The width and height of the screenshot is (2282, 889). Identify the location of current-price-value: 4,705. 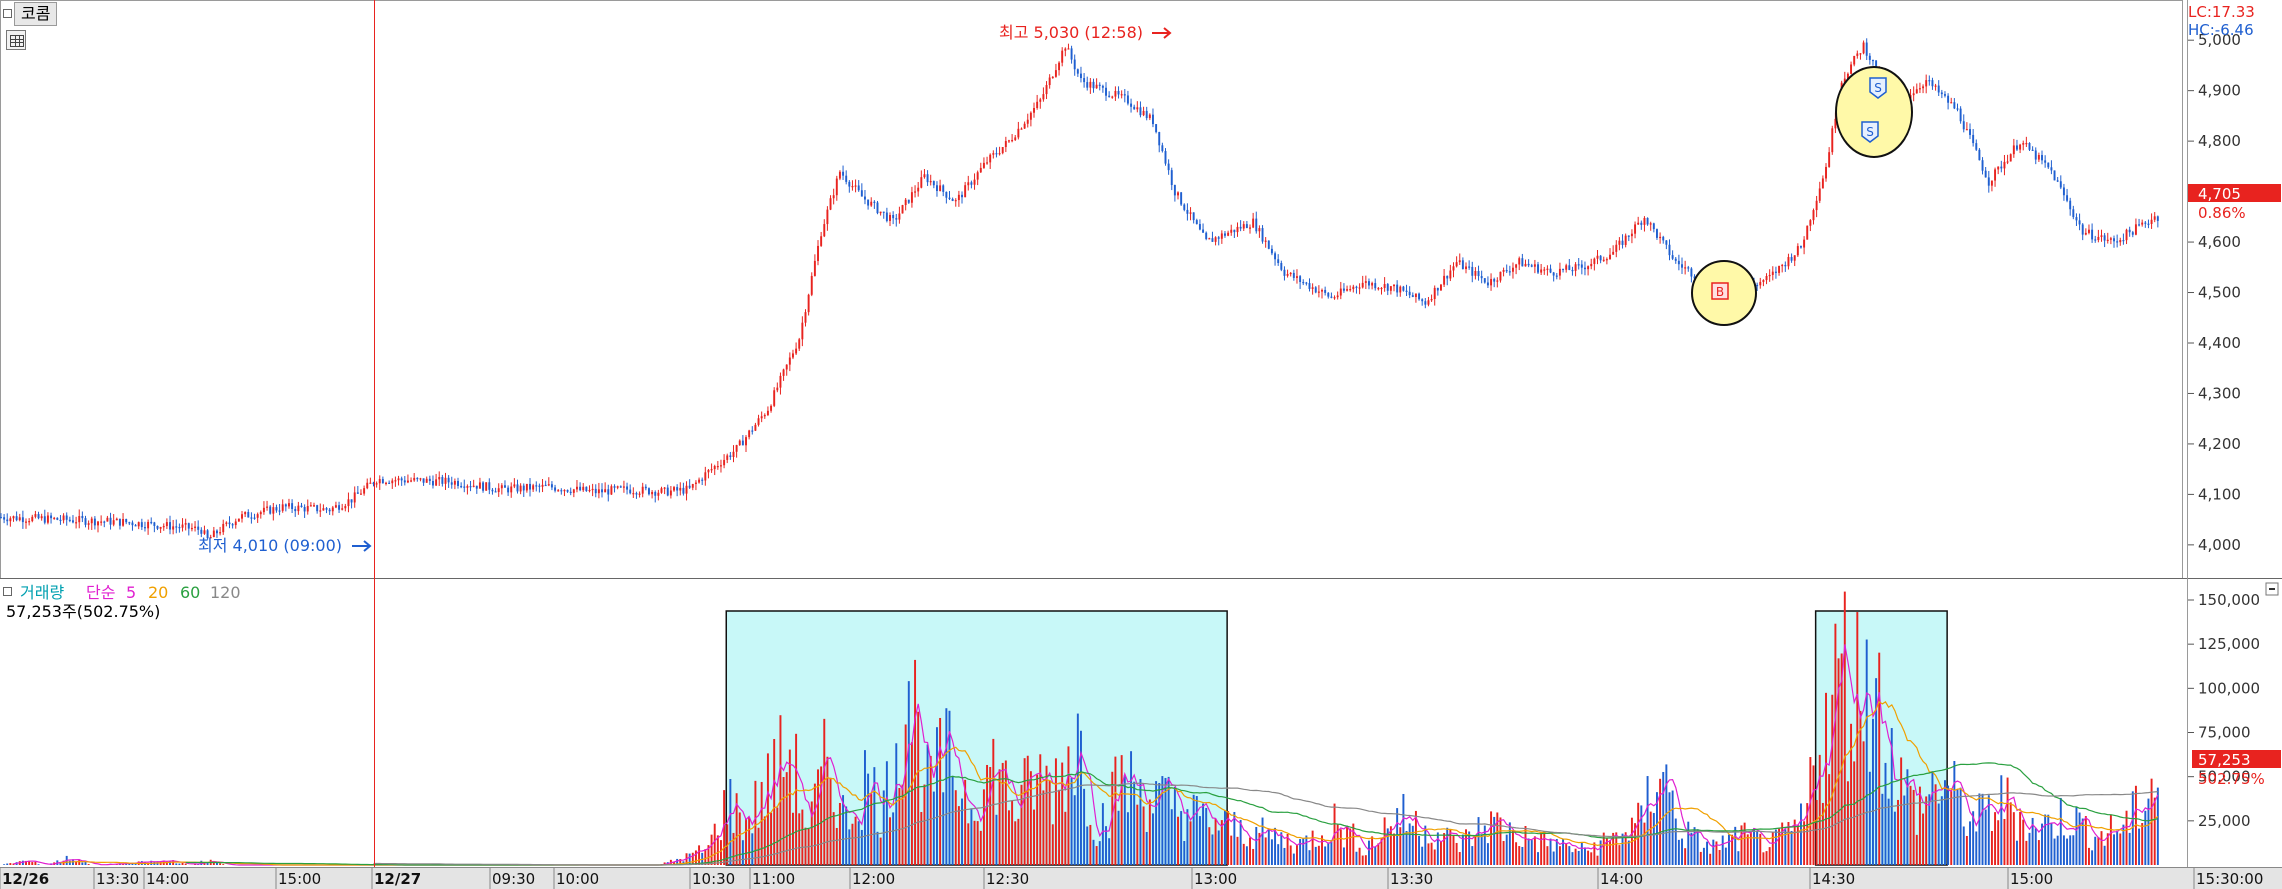
(2219, 194).